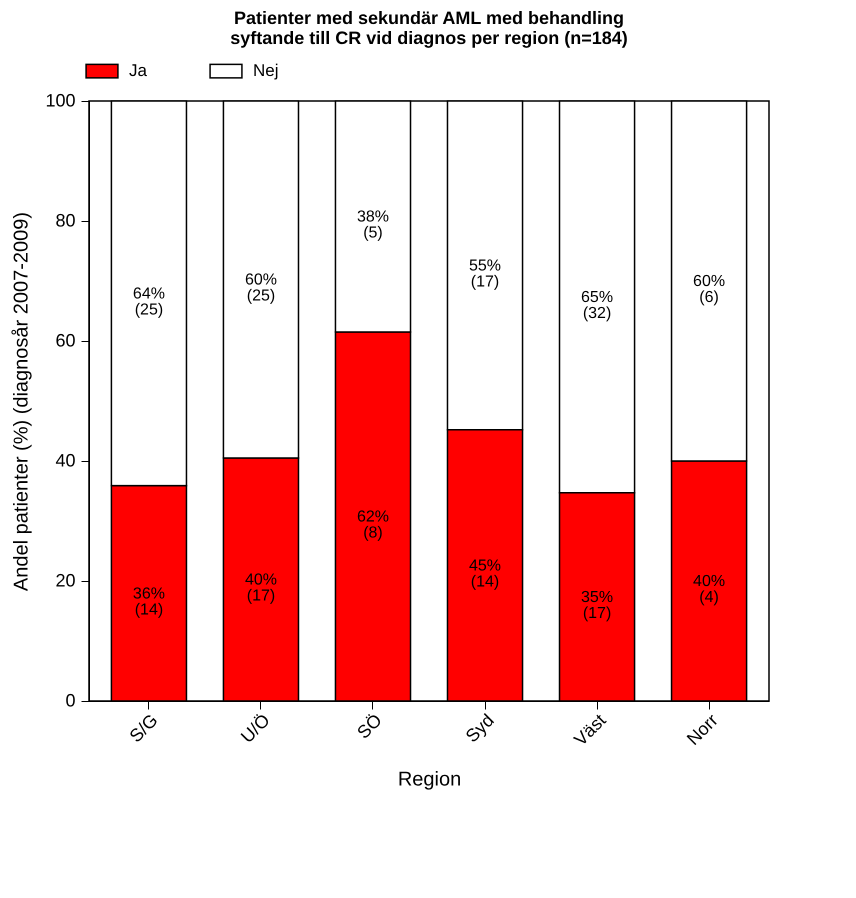  What do you see at coordinates (429, 28) in the screenshot?
I see `chart-title: Patienter med sekundär AML med behandling syftande till CR vid diagnos per region (n=184)` at bounding box center [429, 28].